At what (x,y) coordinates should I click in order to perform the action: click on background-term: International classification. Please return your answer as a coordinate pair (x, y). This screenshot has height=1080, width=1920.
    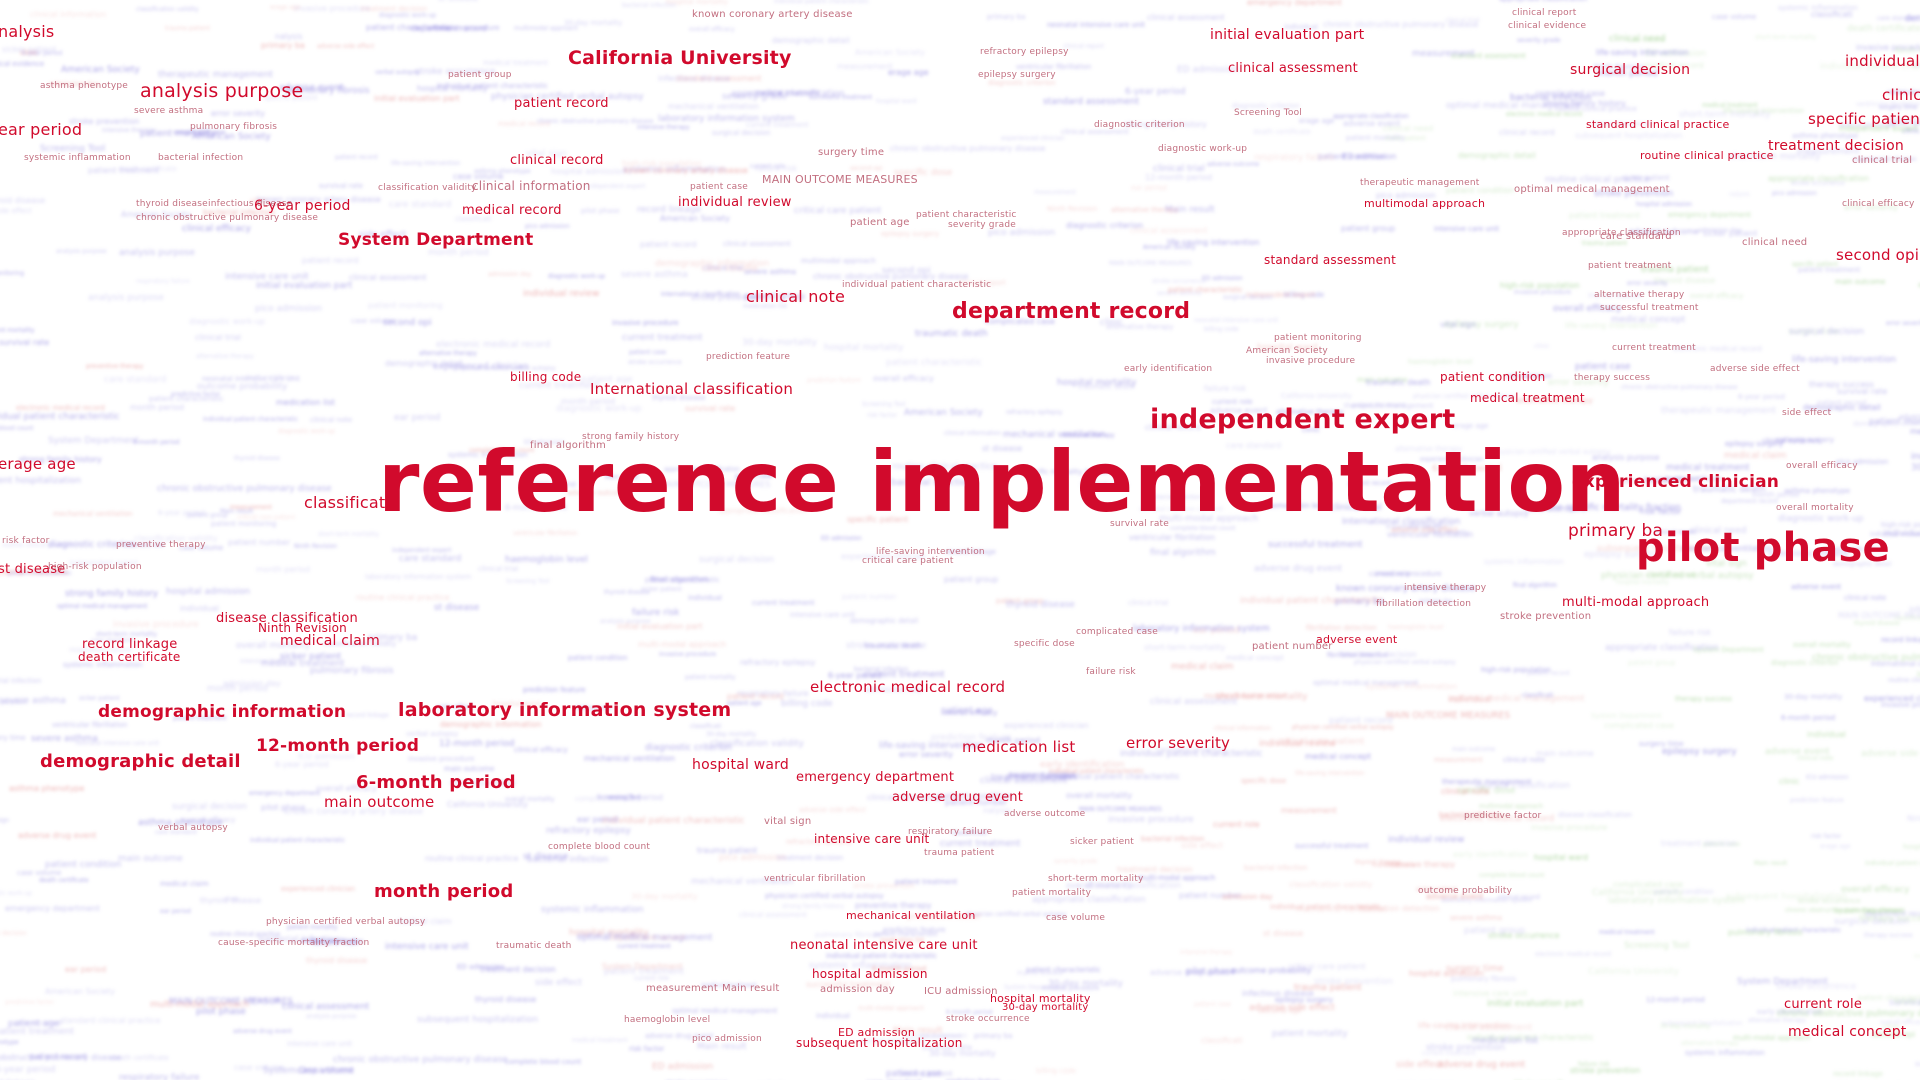
    Looking at the image, I should click on (701, 294).